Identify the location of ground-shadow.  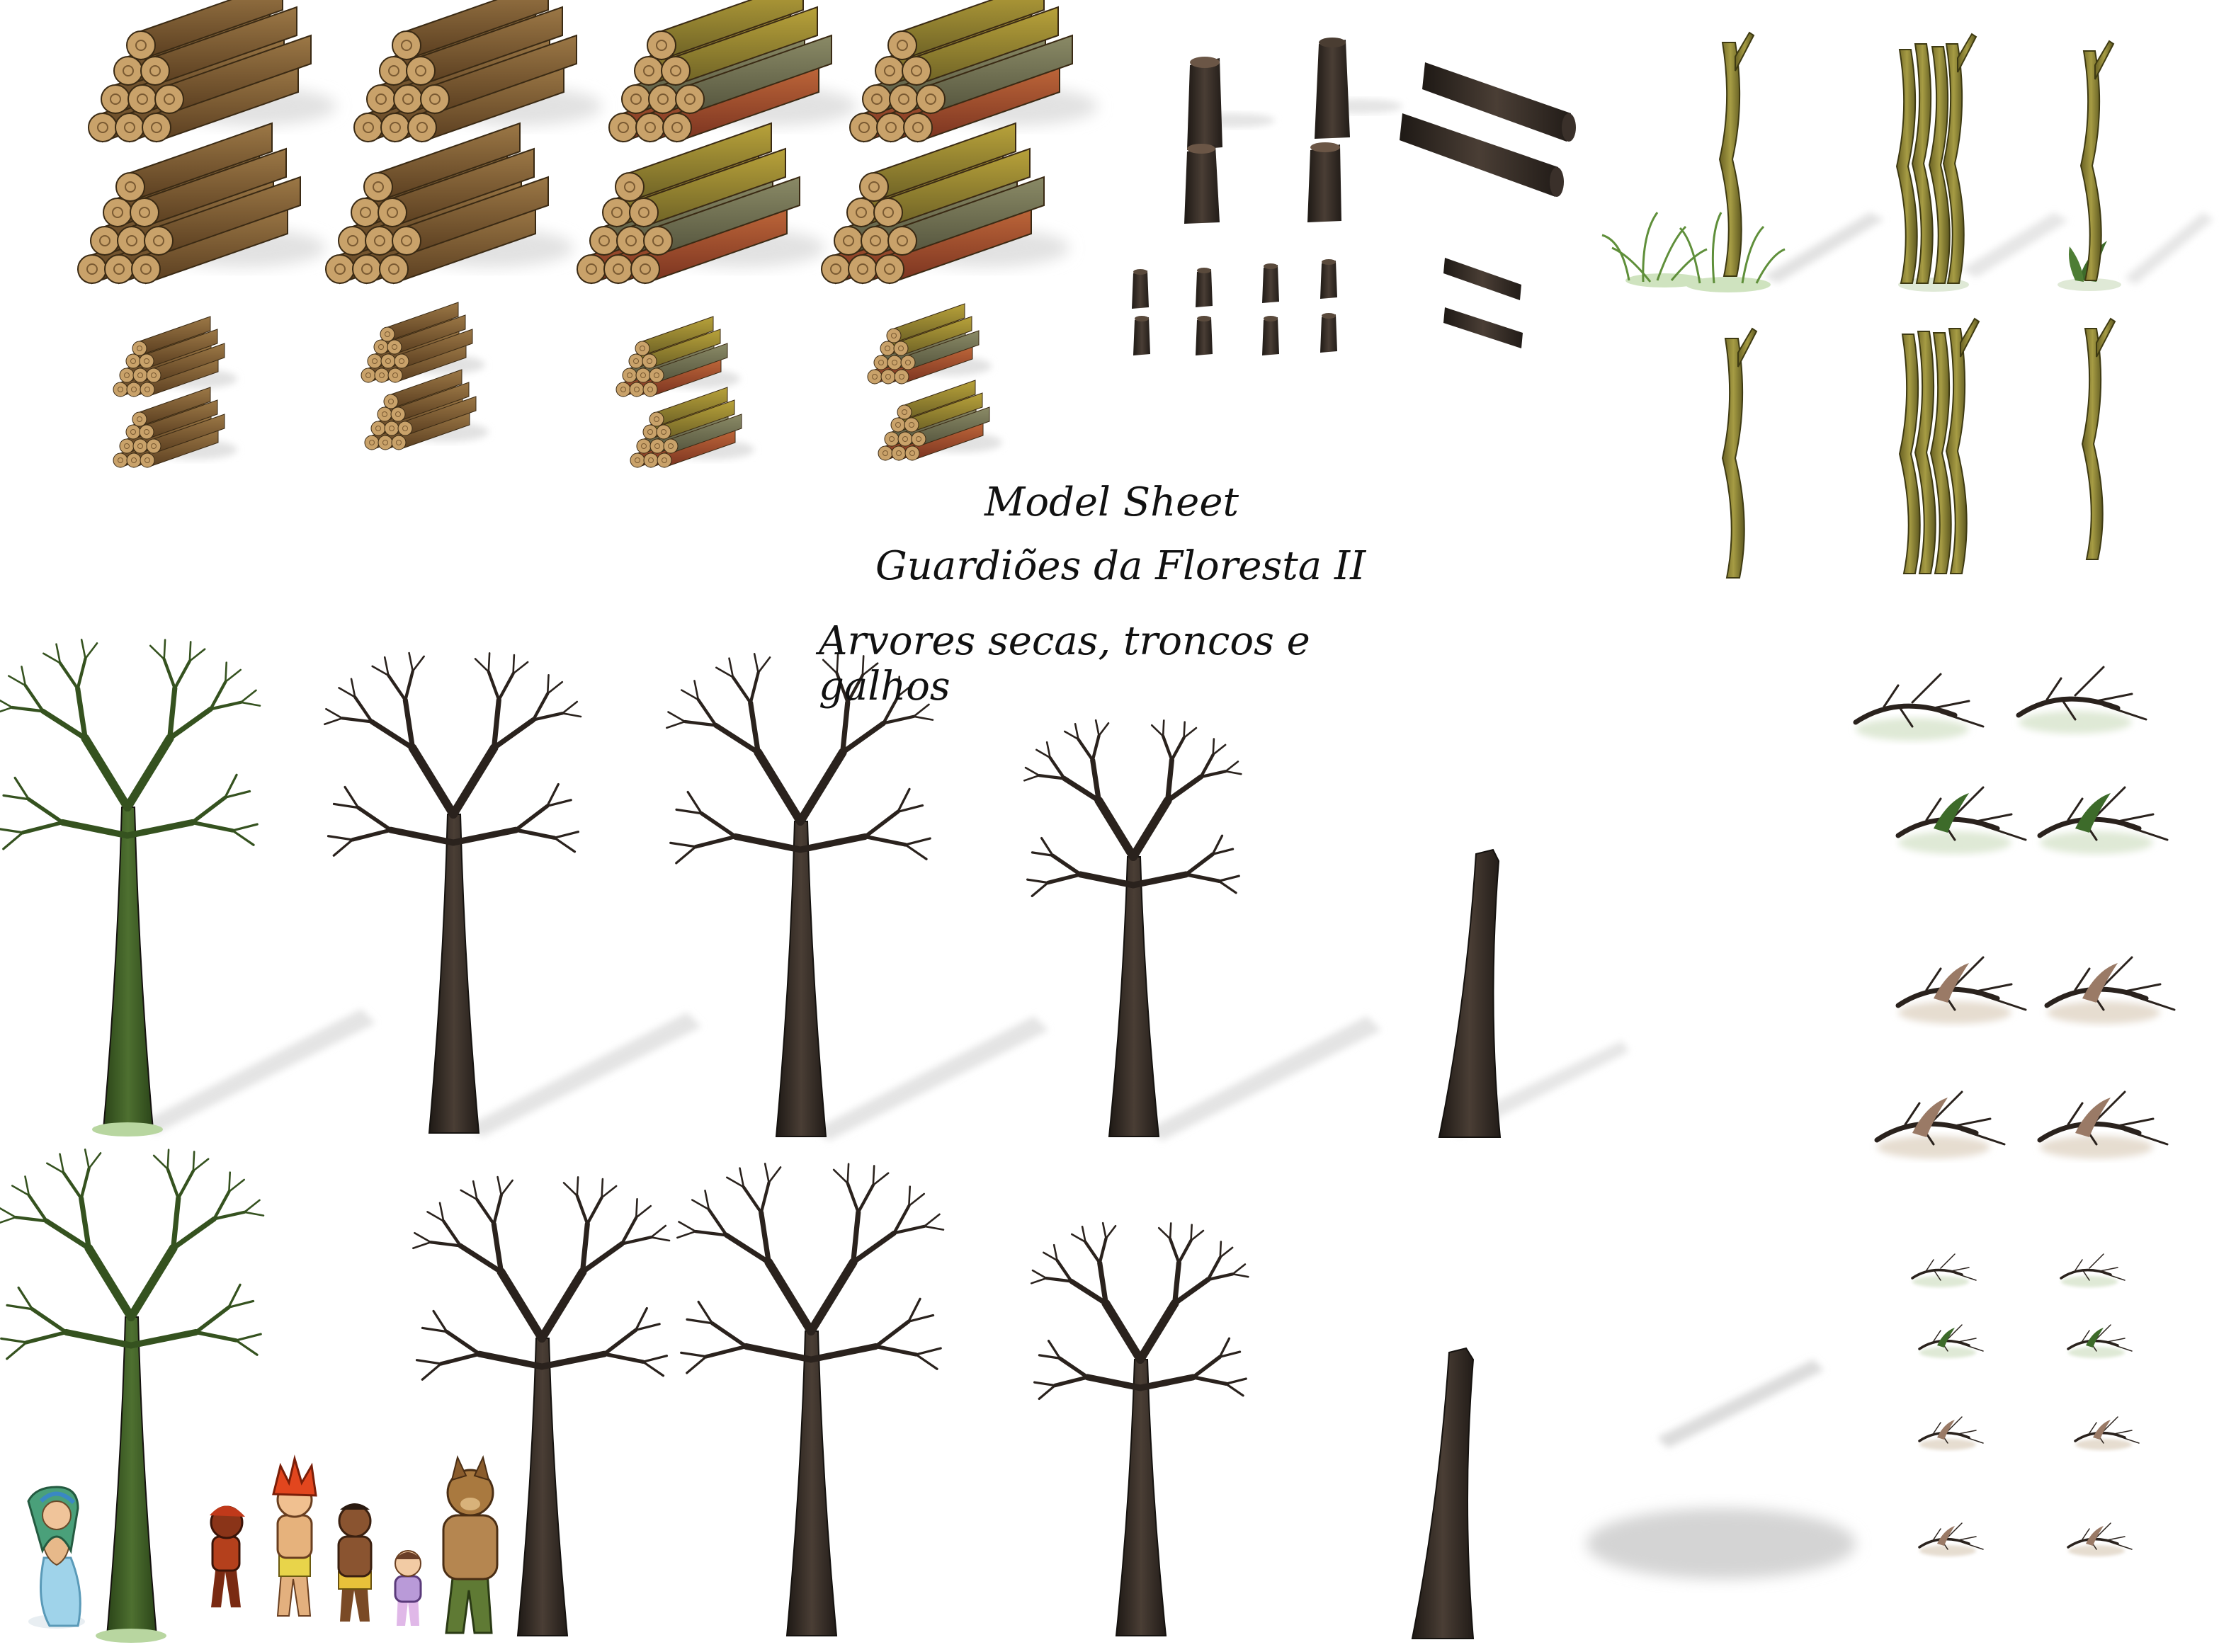
(1721, 1469).